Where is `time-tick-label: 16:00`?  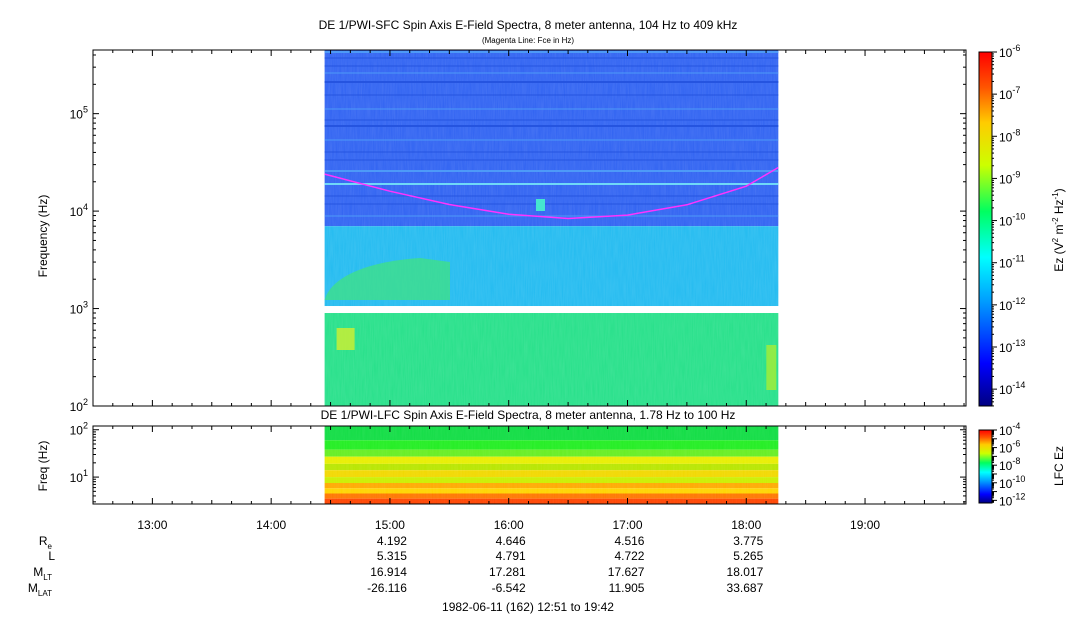 time-tick-label: 16:00 is located at coordinates (509, 525).